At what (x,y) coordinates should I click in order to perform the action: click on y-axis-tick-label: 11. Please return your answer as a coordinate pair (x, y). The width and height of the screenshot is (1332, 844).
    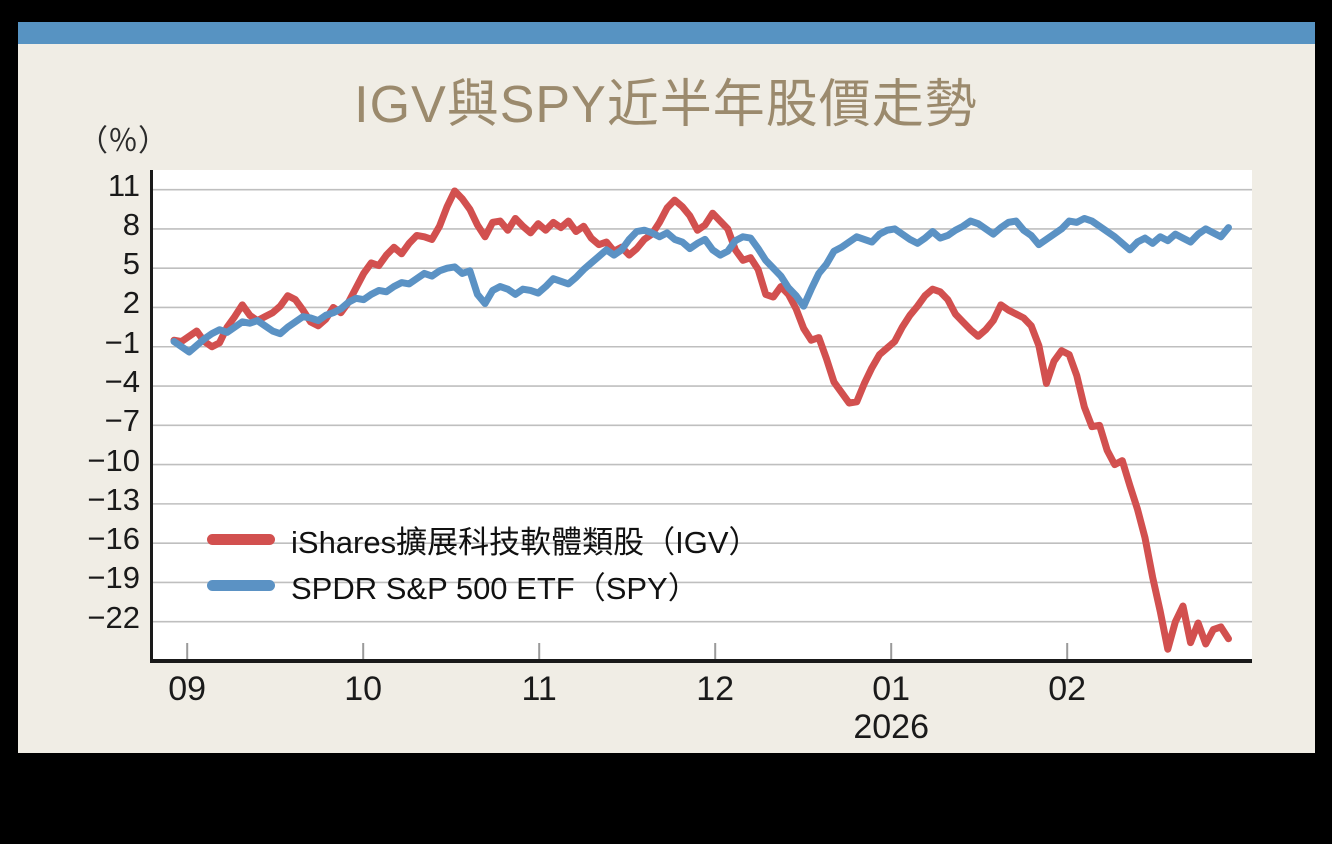
    Looking at the image, I should click on (123, 185).